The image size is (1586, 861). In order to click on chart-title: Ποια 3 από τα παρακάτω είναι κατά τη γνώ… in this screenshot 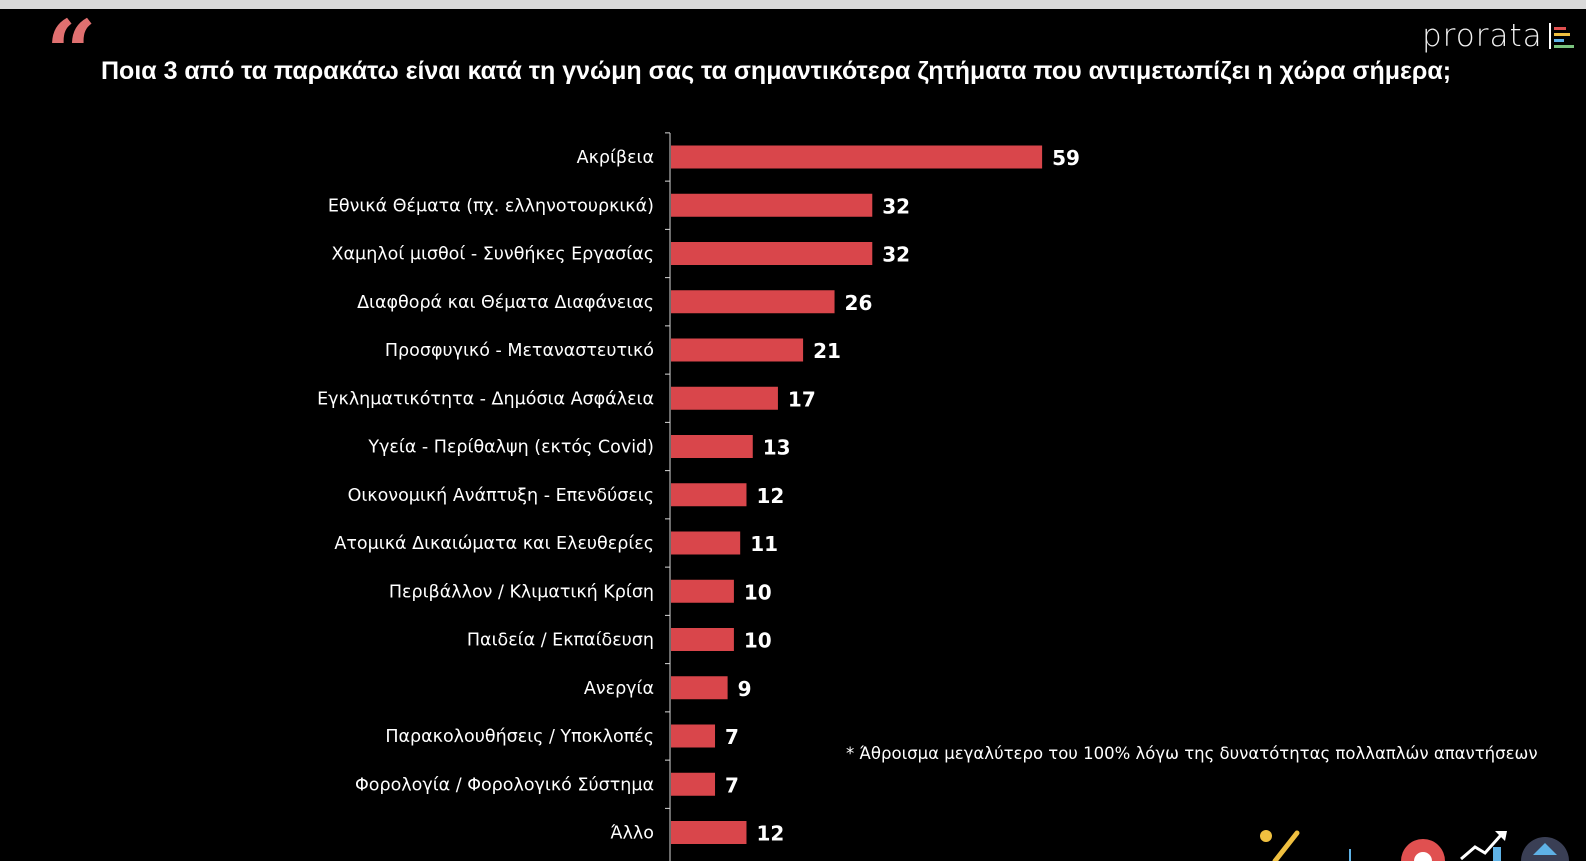, I will do `click(776, 71)`.